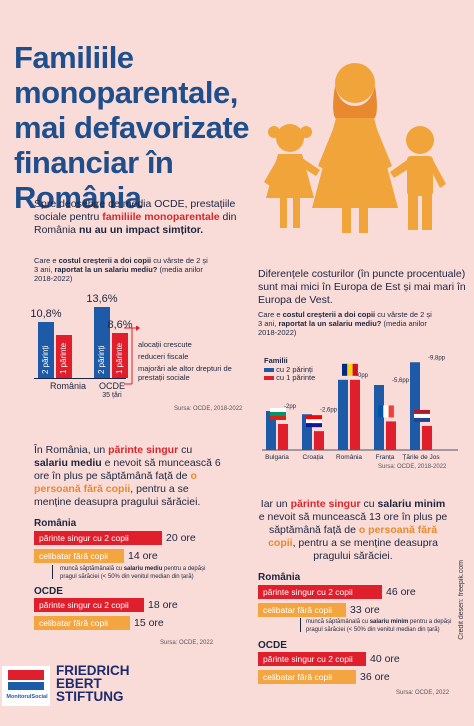 This screenshot has width=474, height=726. I want to click on legend-swatch-red, so click(269, 378).